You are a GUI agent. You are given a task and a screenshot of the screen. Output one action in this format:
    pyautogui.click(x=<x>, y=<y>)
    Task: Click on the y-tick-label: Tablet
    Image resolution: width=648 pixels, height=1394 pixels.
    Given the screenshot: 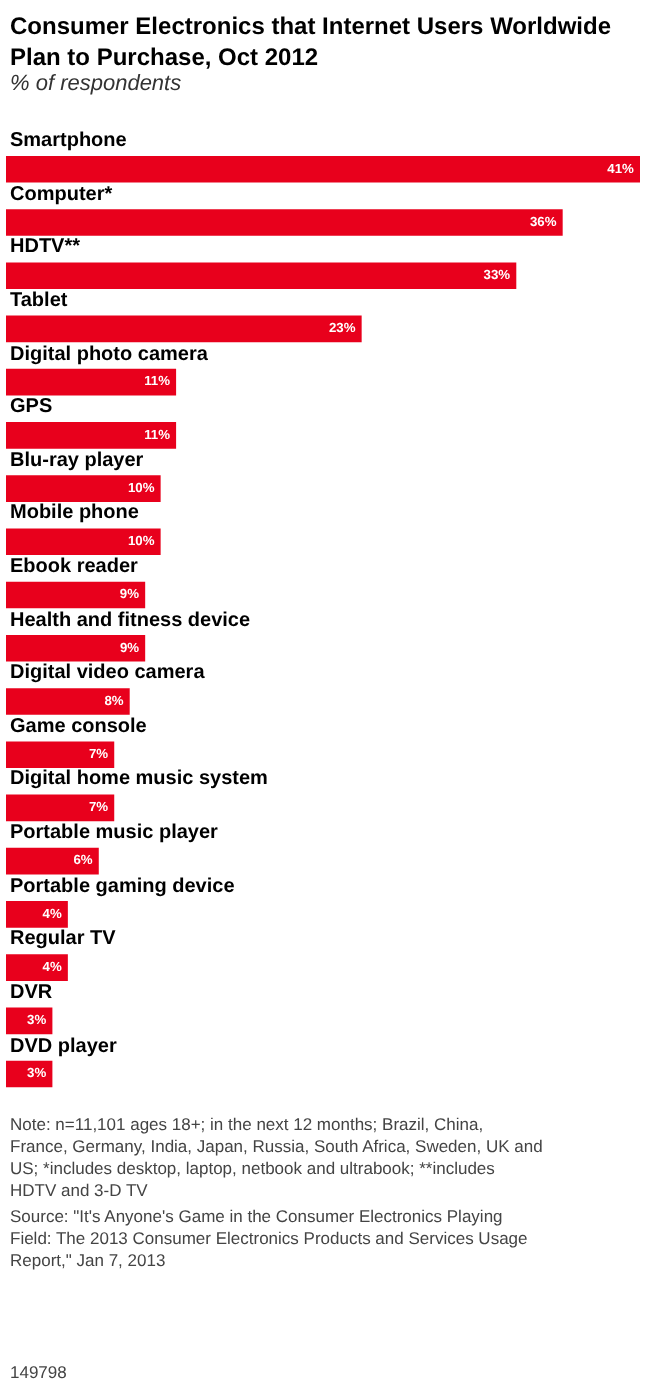 What is the action you would take?
    pyautogui.click(x=39, y=301)
    